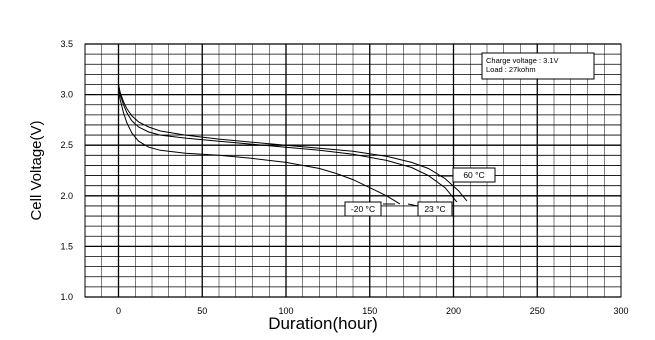 This screenshot has height=340, width=655. Describe the element at coordinates (66, 297) in the screenshot. I see `y-tick-label: 1.0` at that location.